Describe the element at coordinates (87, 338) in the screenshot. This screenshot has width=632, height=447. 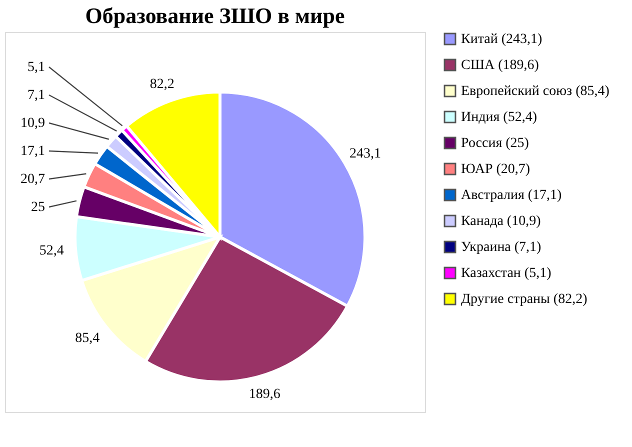
I see `data-label: 85,4` at that location.